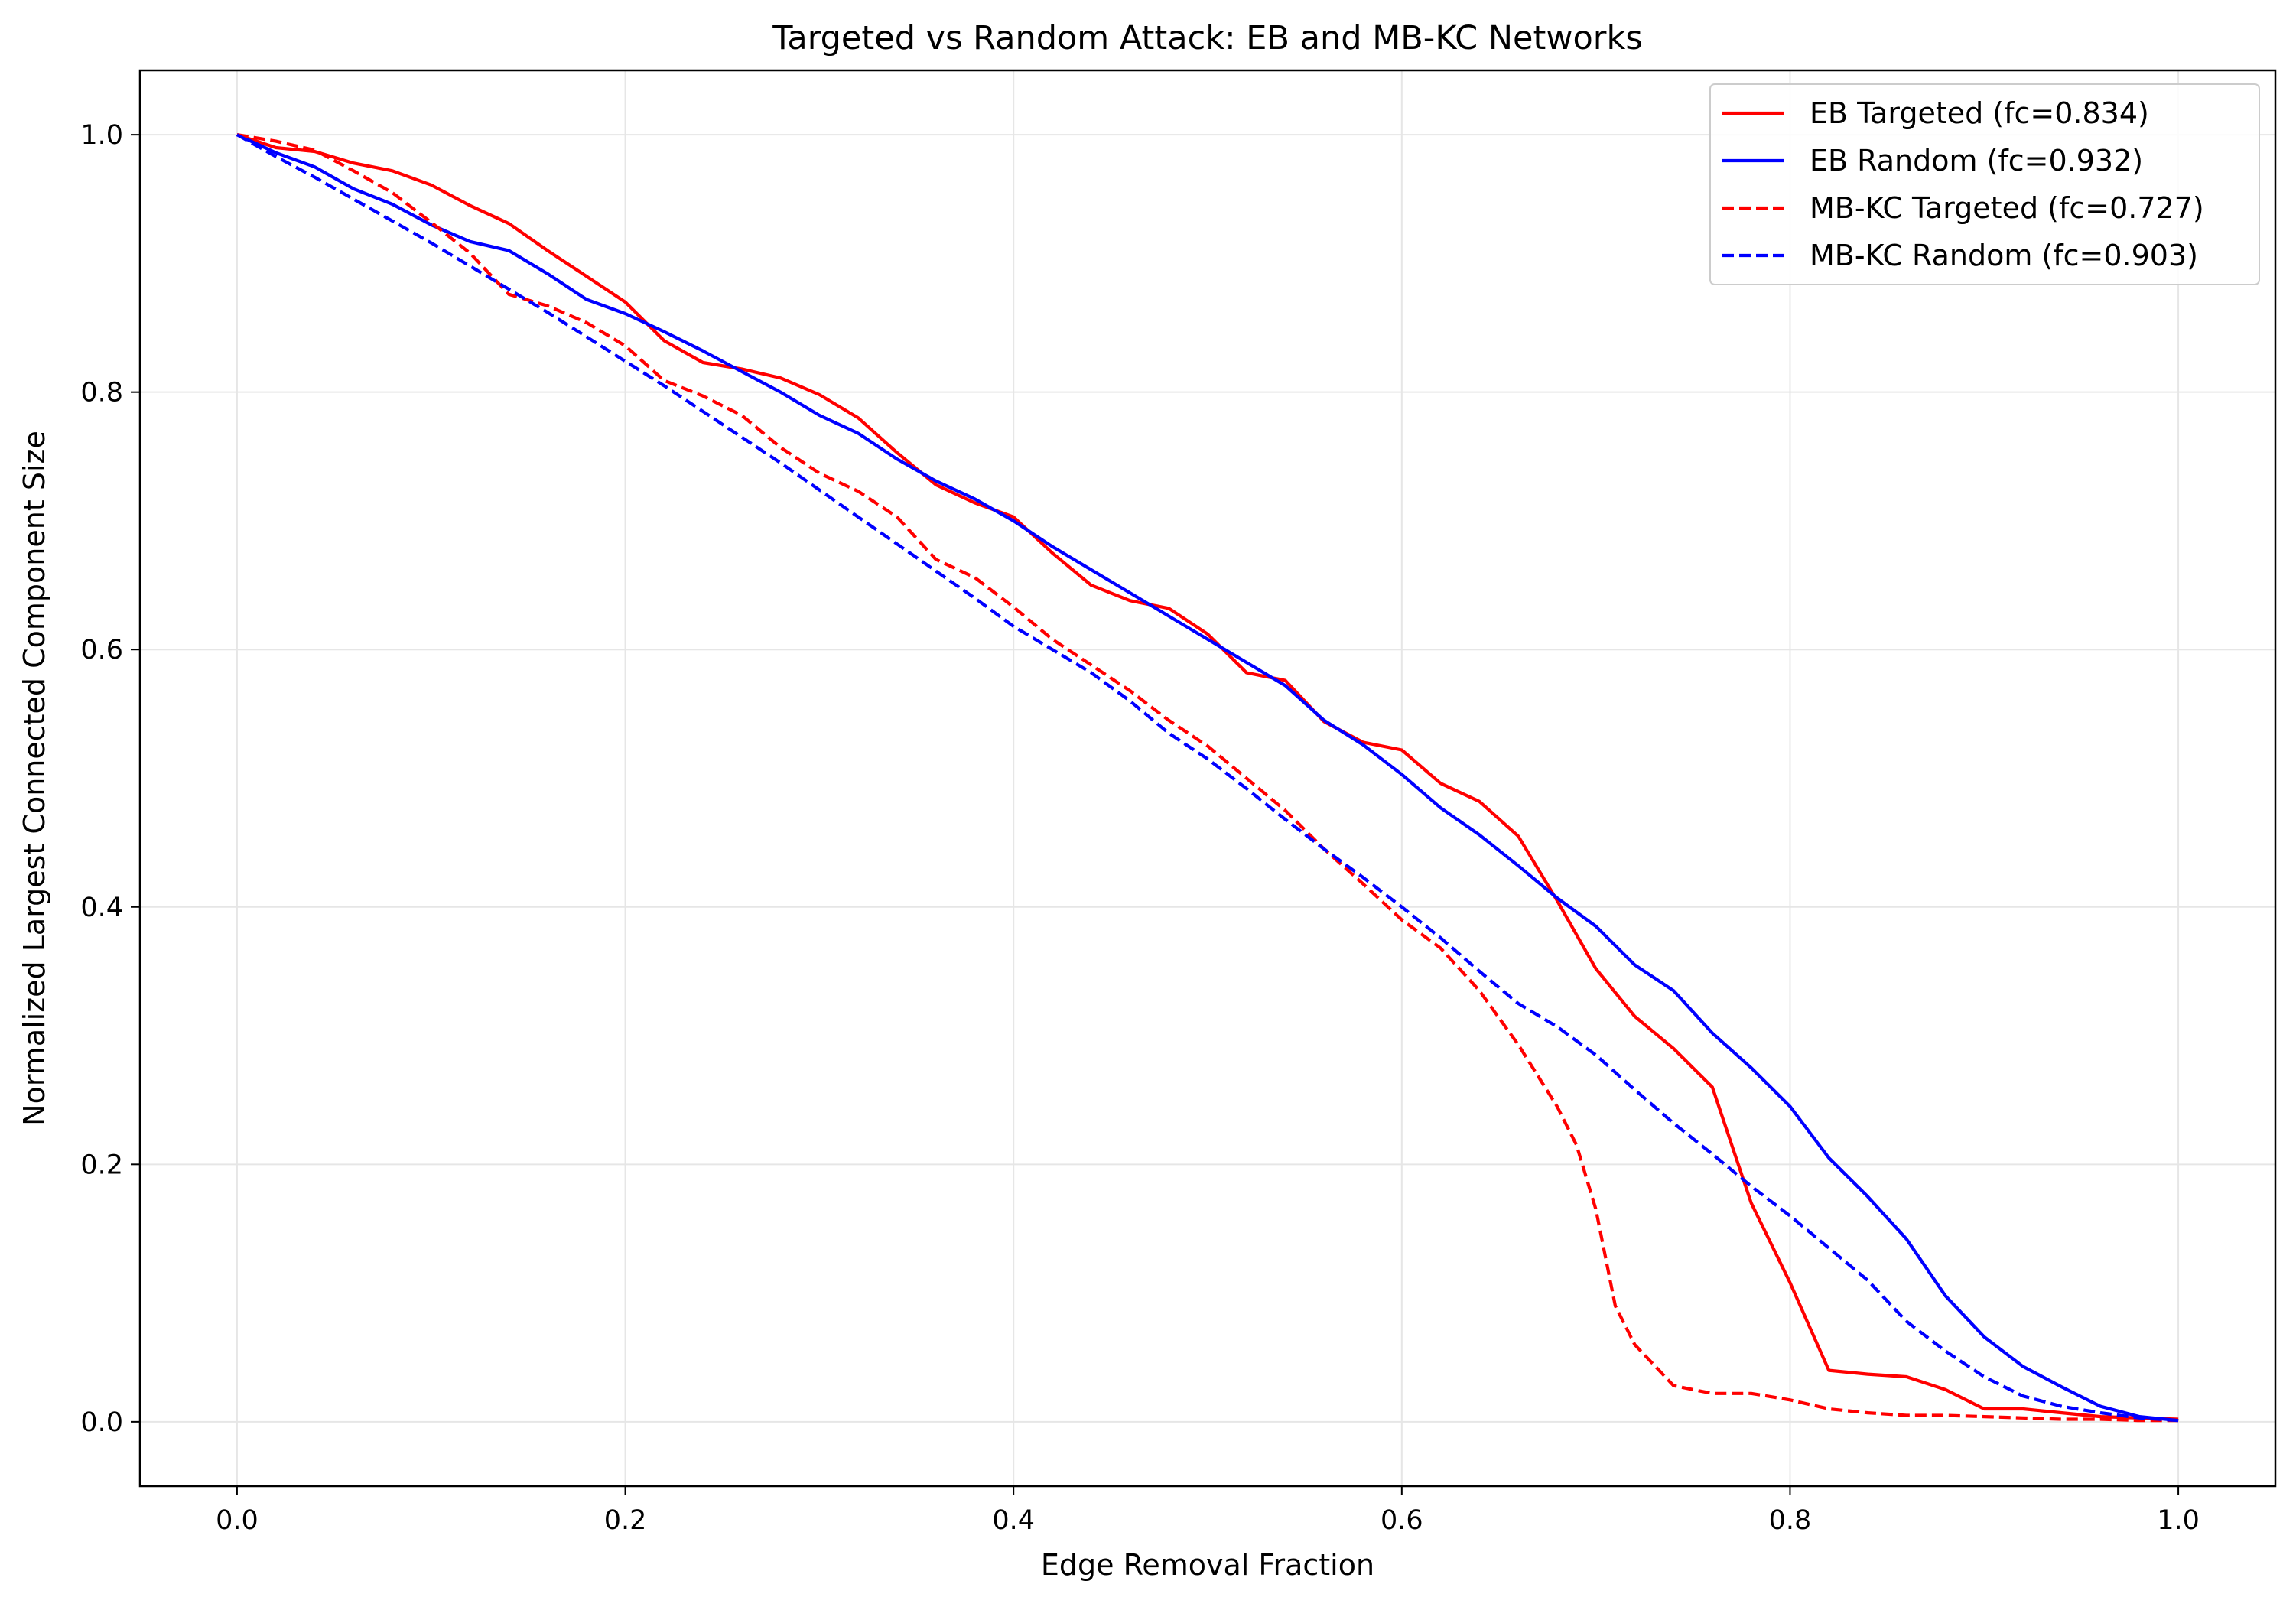 Image resolution: width=2296 pixels, height=1607 pixels. Describe the element at coordinates (1977, 160) in the screenshot. I see `legend-entry-label: EB Random (fc=0.932)` at that location.